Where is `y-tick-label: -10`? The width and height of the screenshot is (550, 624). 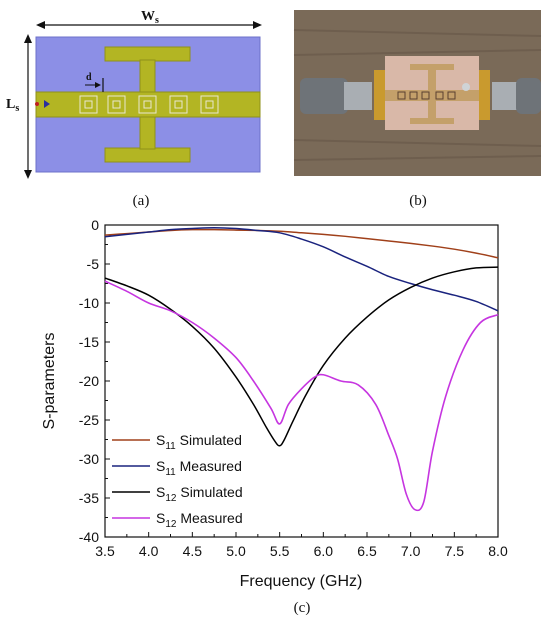 y-tick-label: -10 is located at coordinates (89, 303).